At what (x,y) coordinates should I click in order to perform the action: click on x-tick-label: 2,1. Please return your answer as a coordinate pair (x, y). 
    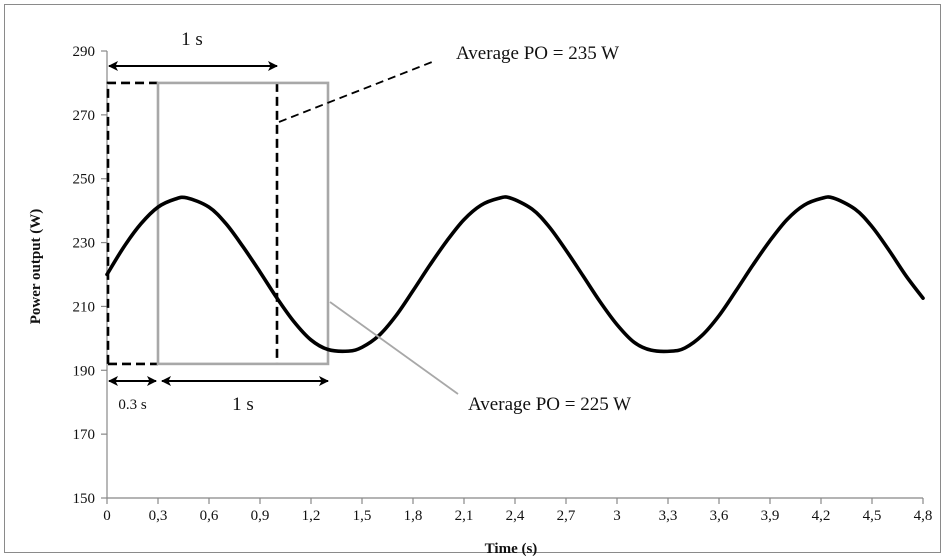
    Looking at the image, I should click on (464, 516).